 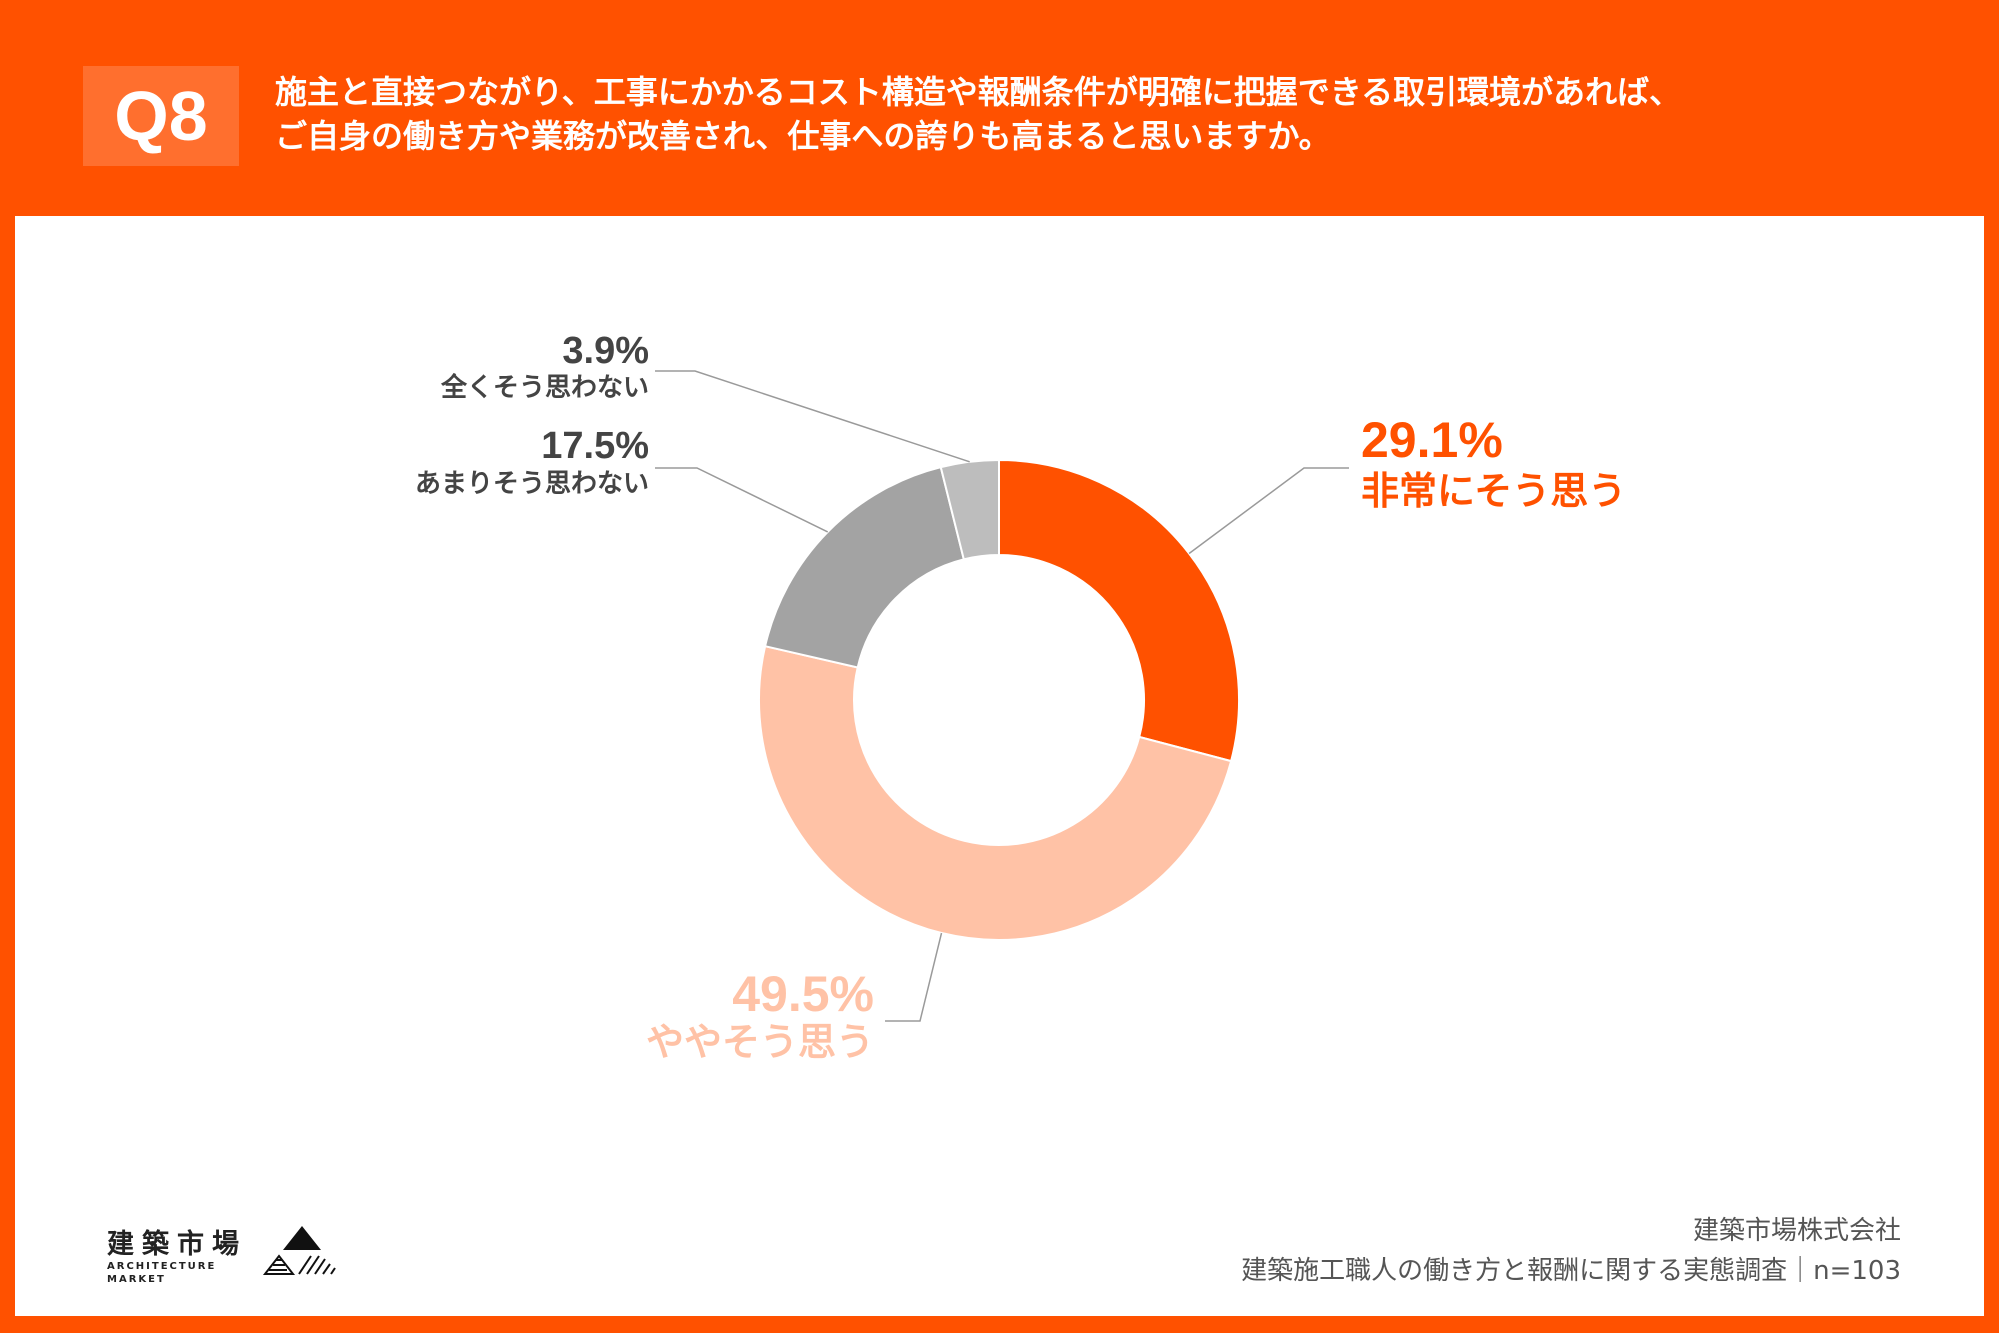 I want to click on source-company: 建築市場株式会社, so click(x=1796, y=1231).